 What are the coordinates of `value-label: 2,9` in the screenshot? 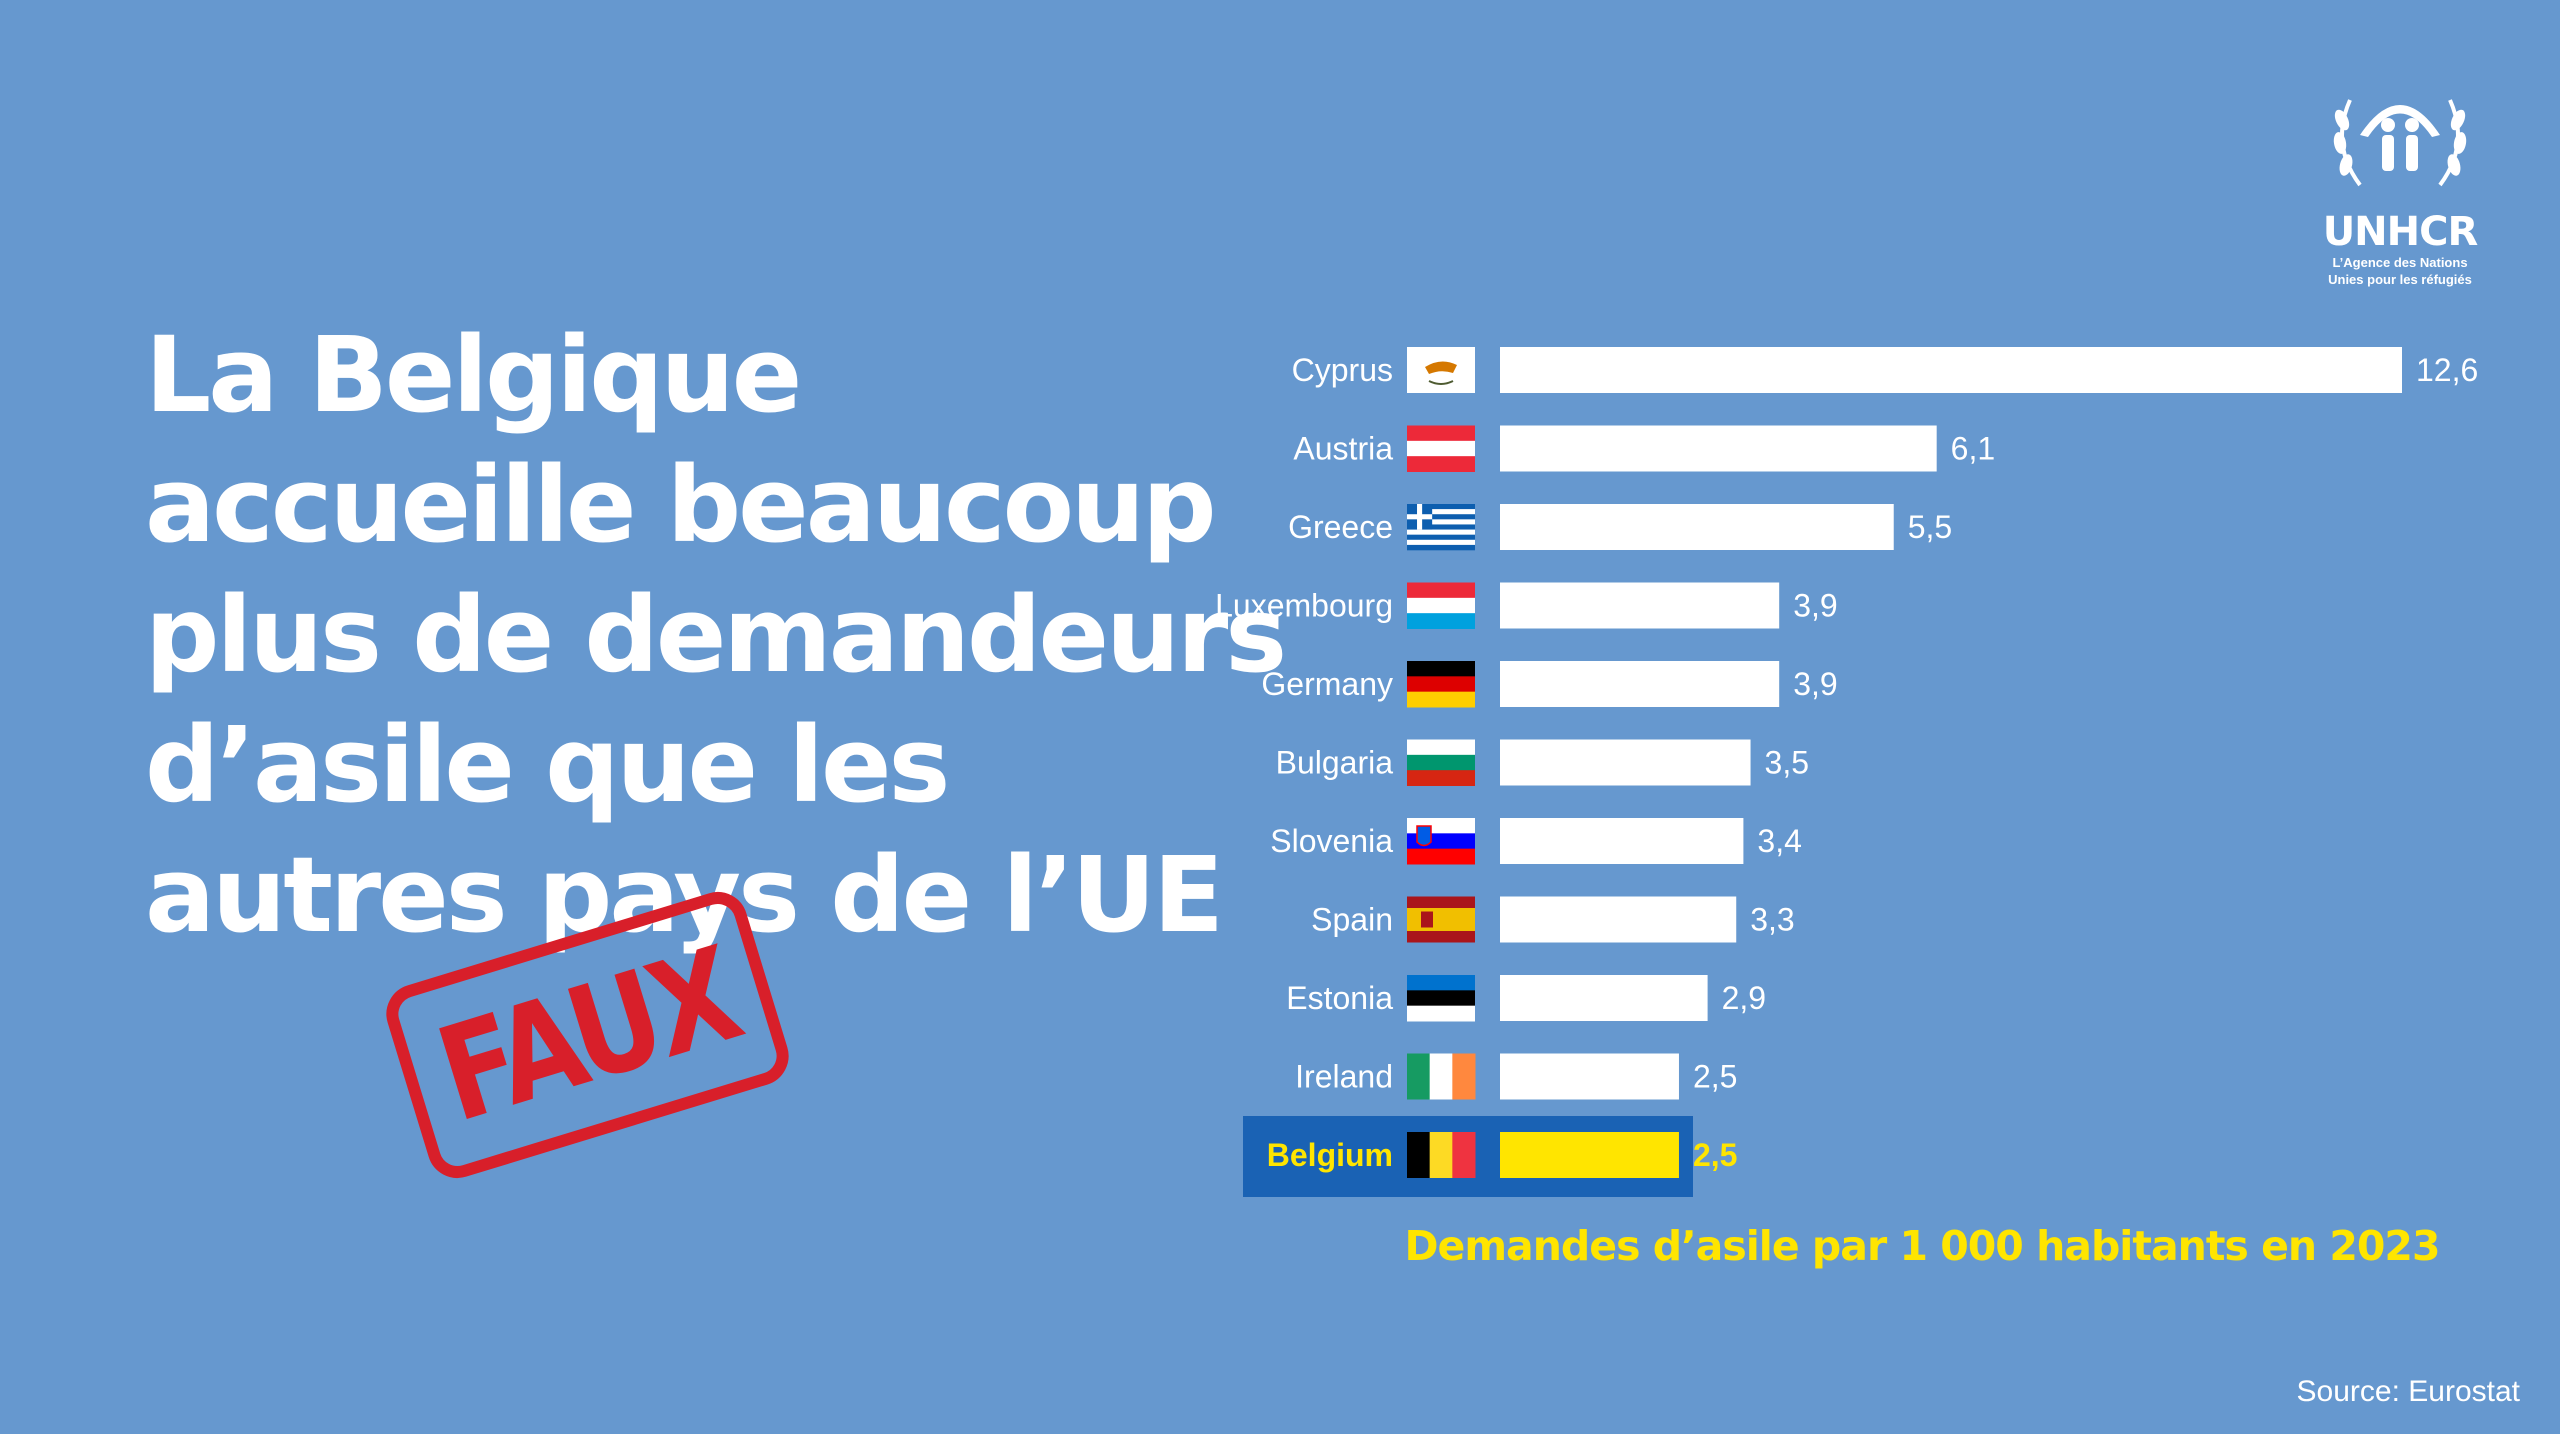 It's located at (1744, 998).